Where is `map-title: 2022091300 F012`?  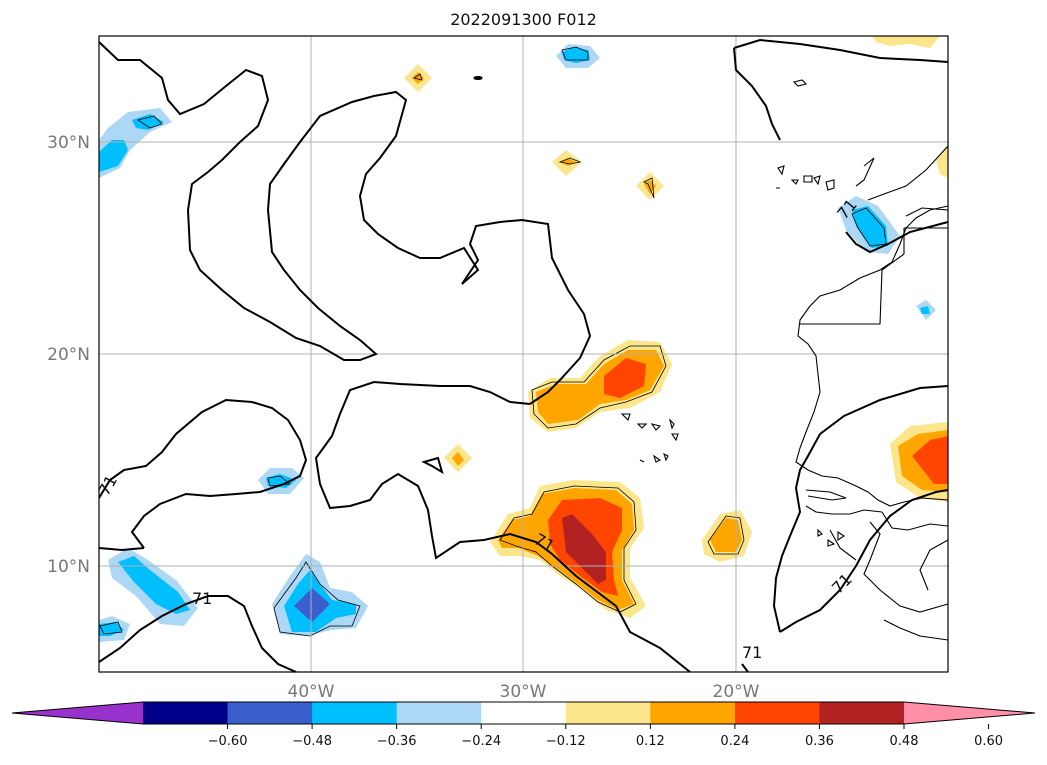
map-title: 2022091300 F012 is located at coordinates (523, 19).